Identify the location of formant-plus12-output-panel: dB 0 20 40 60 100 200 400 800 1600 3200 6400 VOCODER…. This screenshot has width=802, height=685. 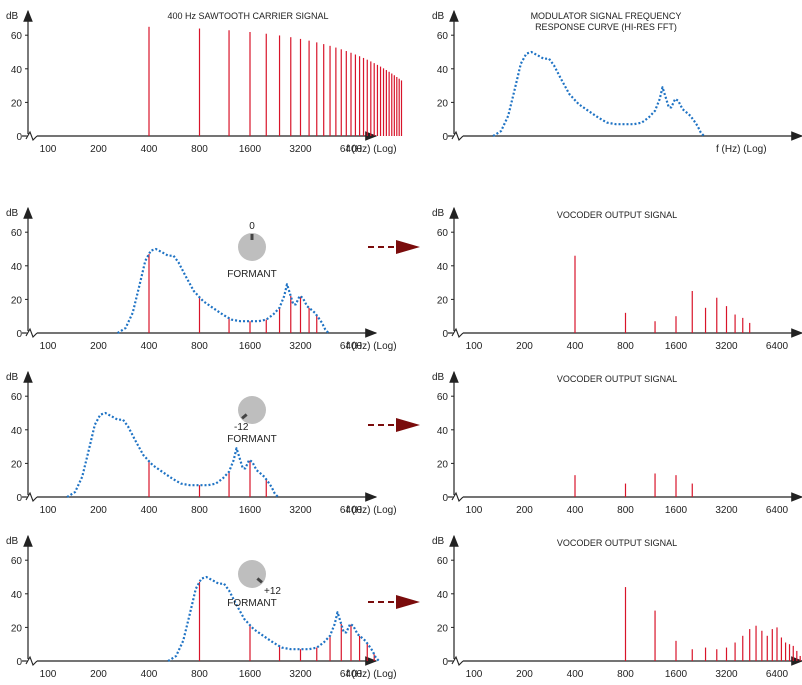
(617, 607).